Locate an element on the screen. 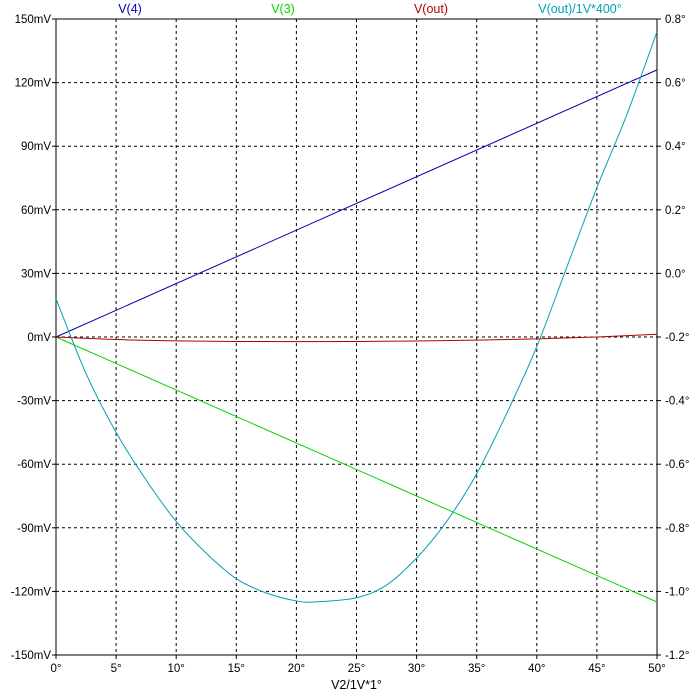  y-right-tick-label: 0.4° is located at coordinates (675, 147).